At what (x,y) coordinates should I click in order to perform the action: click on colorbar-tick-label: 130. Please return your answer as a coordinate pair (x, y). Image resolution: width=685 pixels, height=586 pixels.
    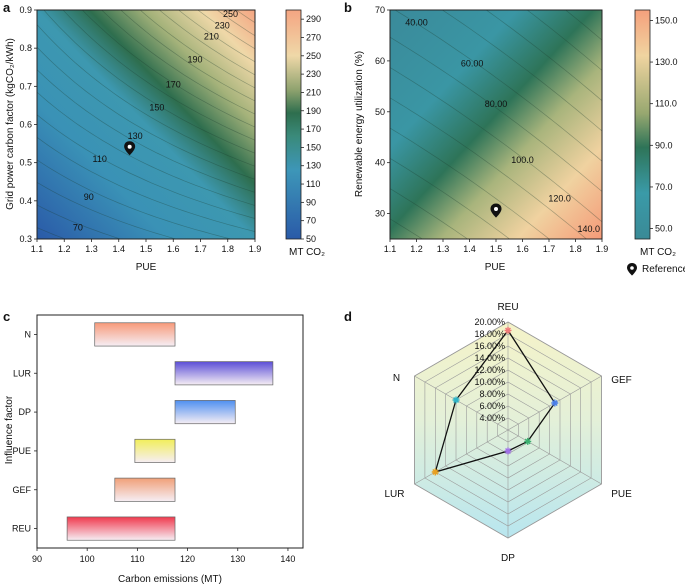
    Looking at the image, I should click on (313, 166).